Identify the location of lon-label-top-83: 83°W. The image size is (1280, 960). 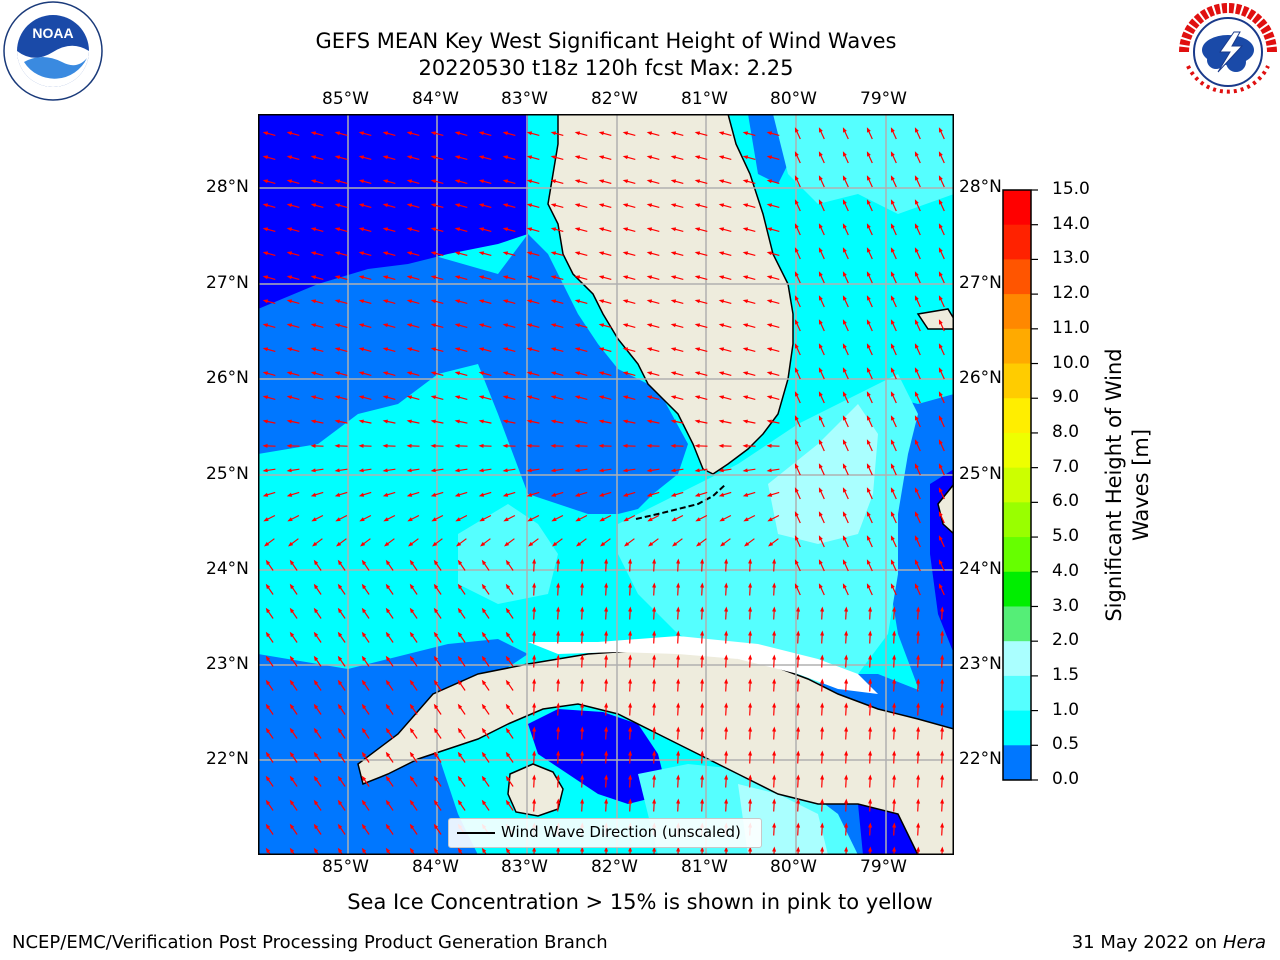
(524, 99).